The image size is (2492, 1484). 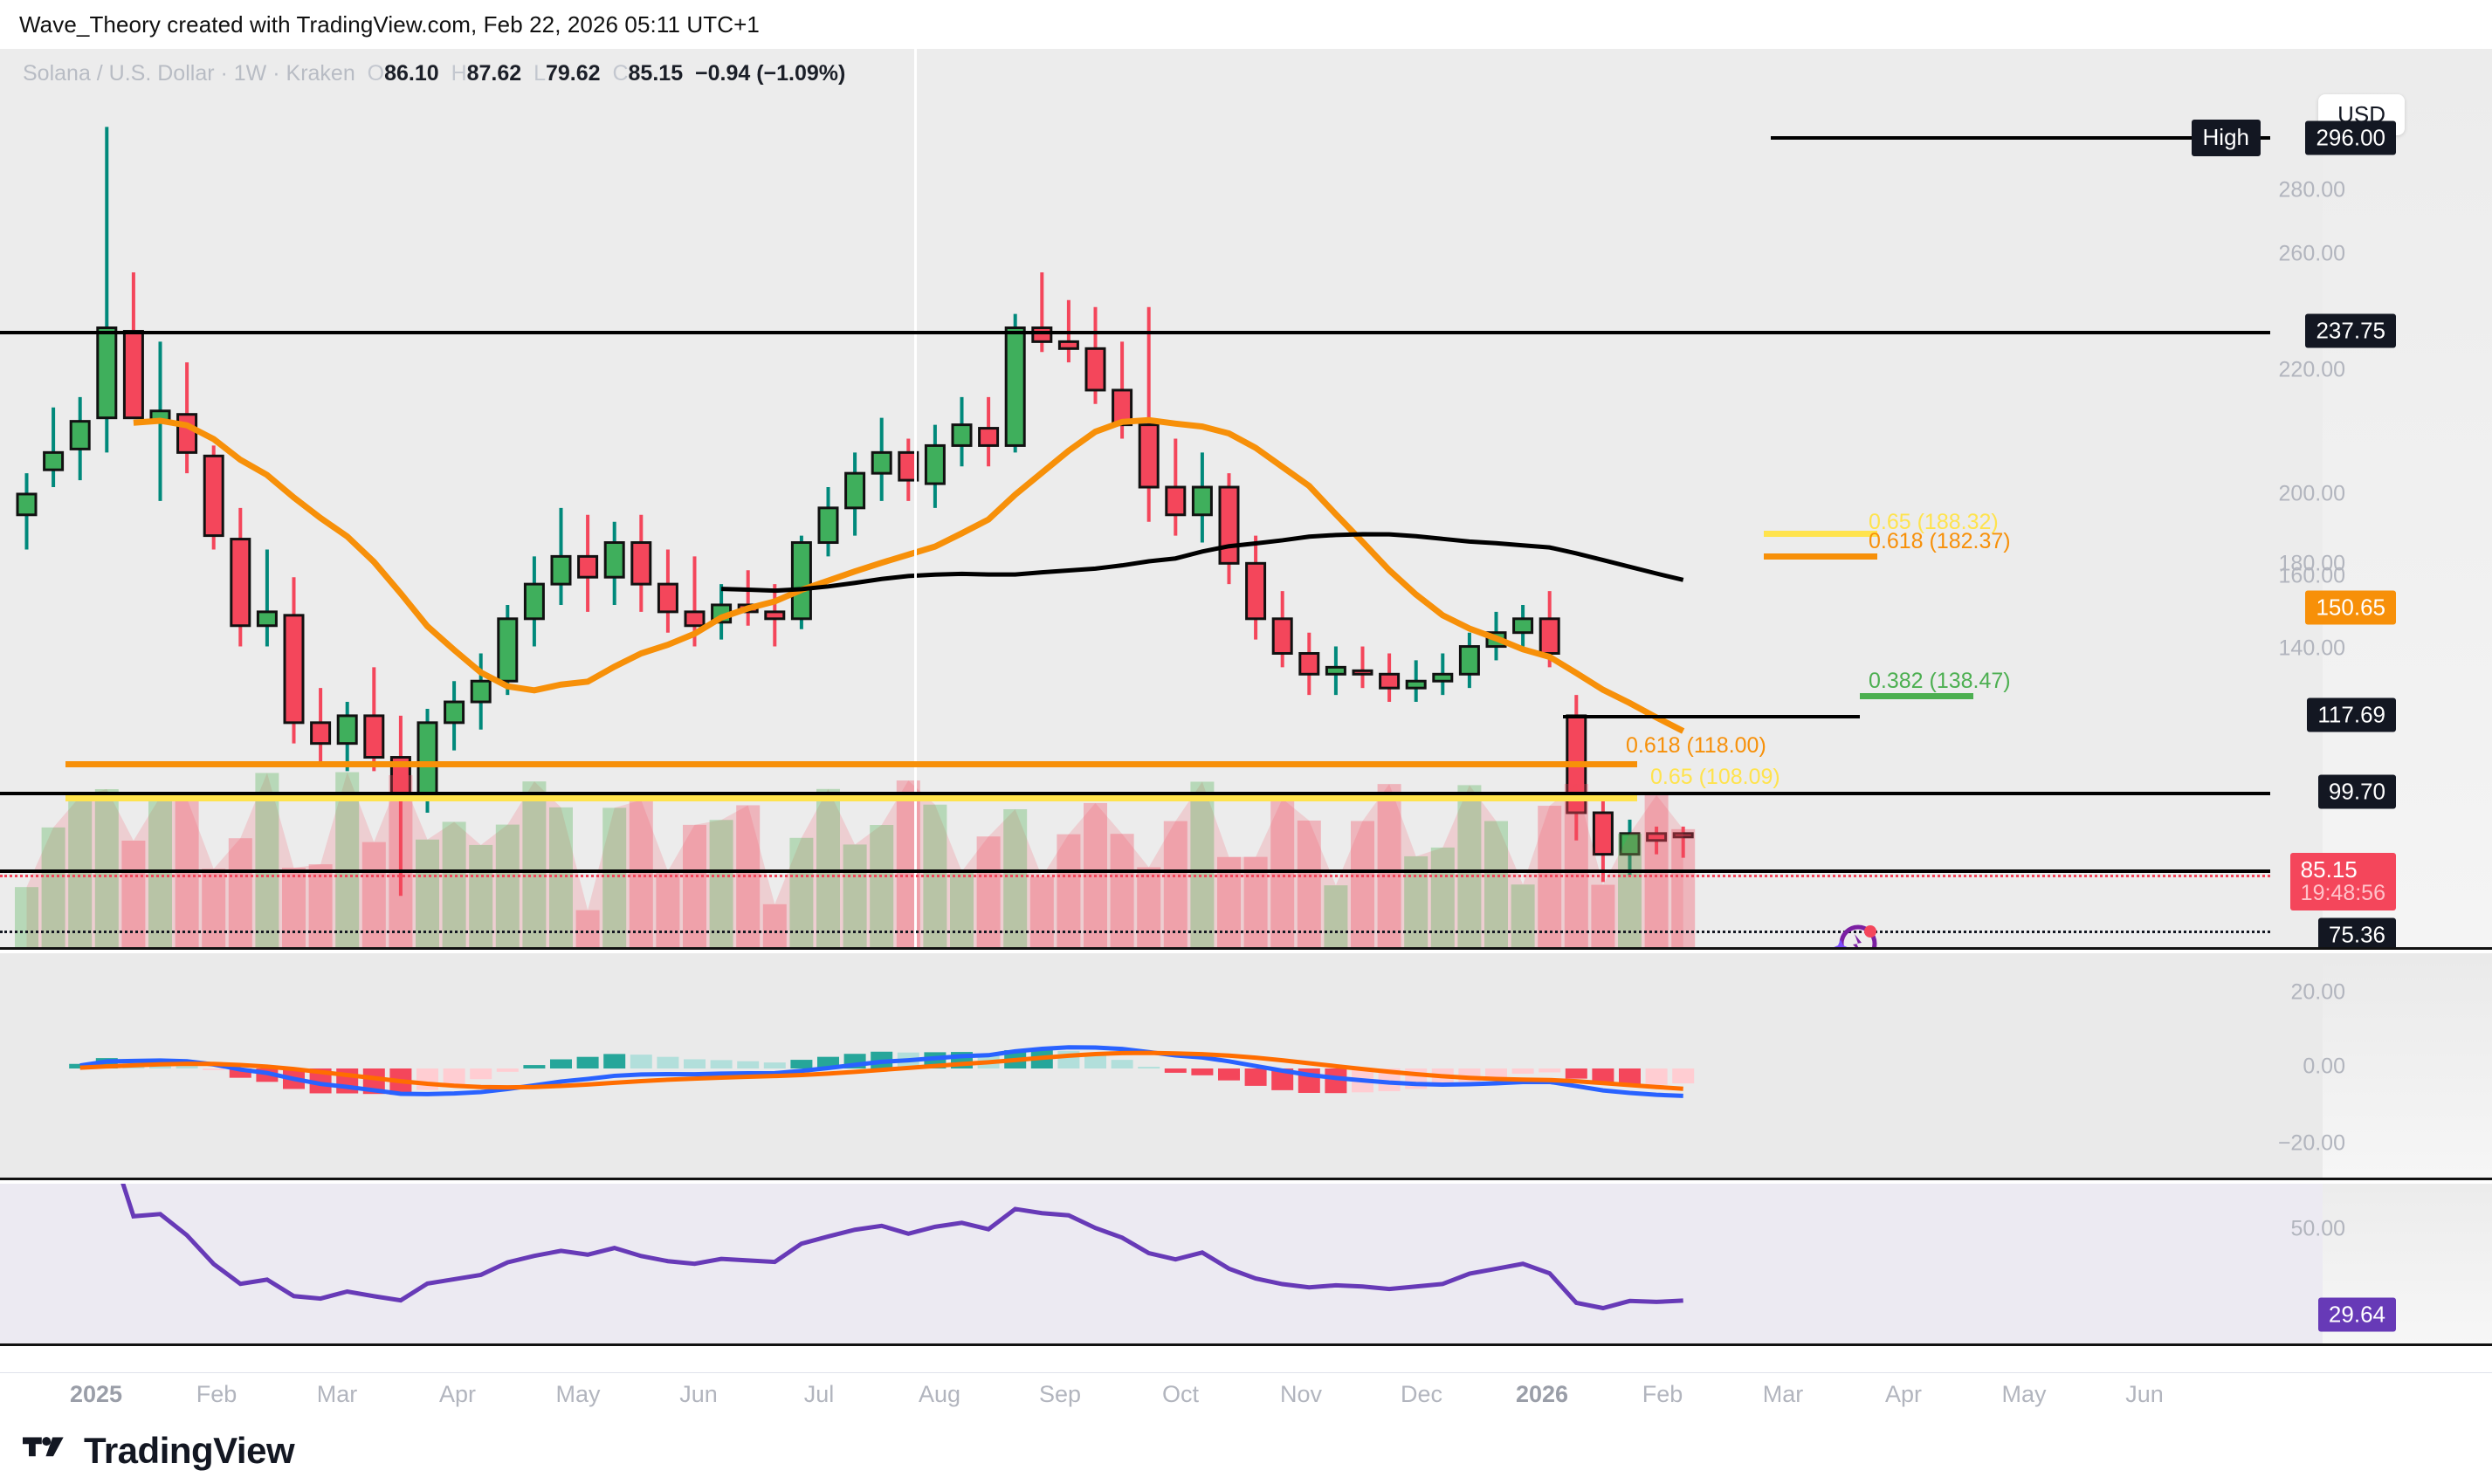 I want to click on fib-label-2: 0.382 (138.47), so click(x=1940, y=681).